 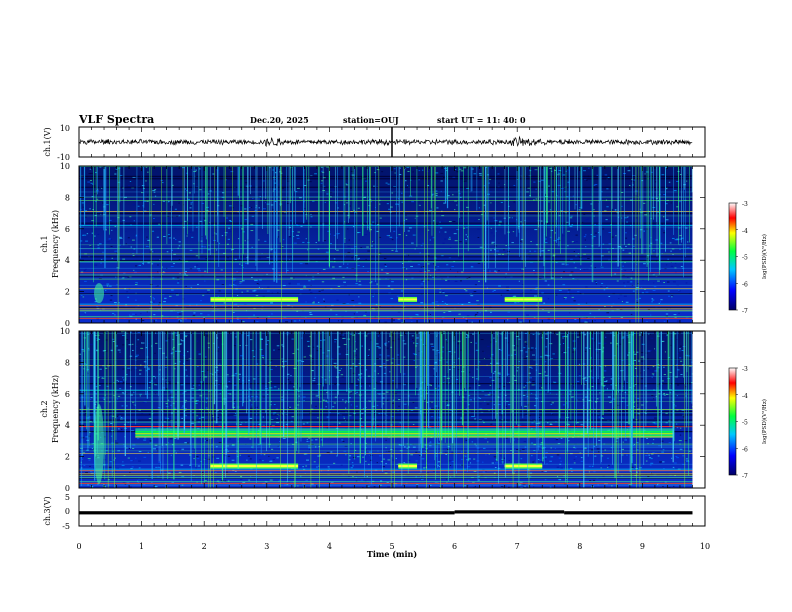 I want to click on ch1-waveform-panel: 10 -10 ch.1(V), so click(x=374, y=143).